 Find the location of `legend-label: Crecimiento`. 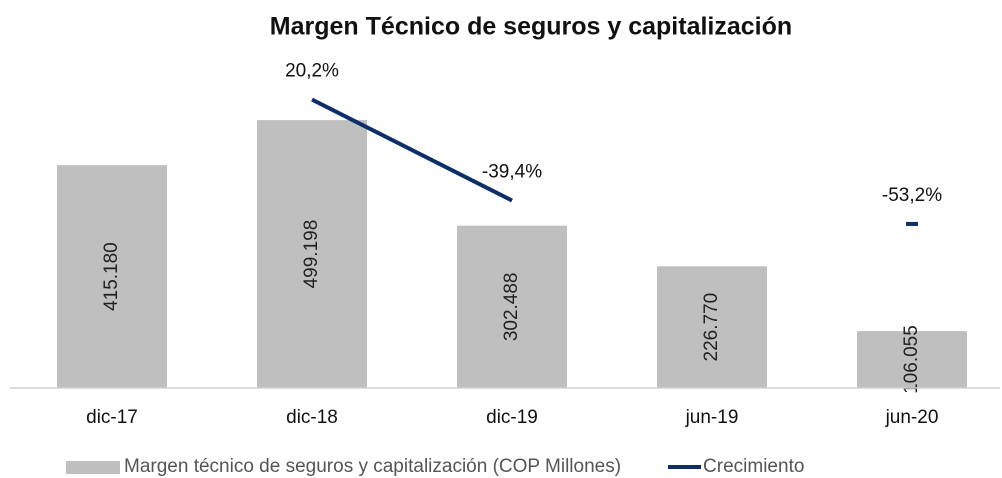

legend-label: Crecimiento is located at coordinates (753, 466).